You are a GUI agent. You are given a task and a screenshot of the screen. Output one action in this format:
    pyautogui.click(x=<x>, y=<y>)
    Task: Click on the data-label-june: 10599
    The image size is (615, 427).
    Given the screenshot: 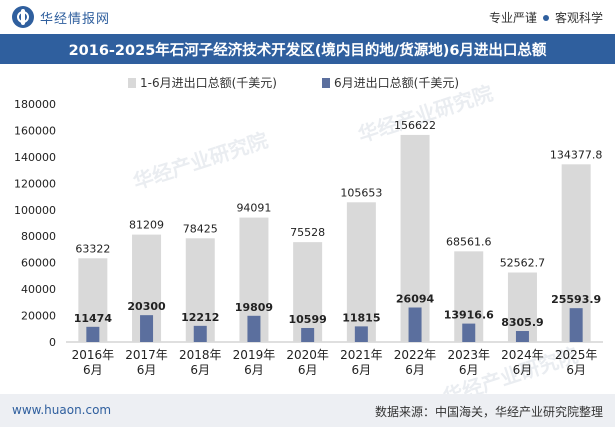 What is the action you would take?
    pyautogui.click(x=308, y=319)
    